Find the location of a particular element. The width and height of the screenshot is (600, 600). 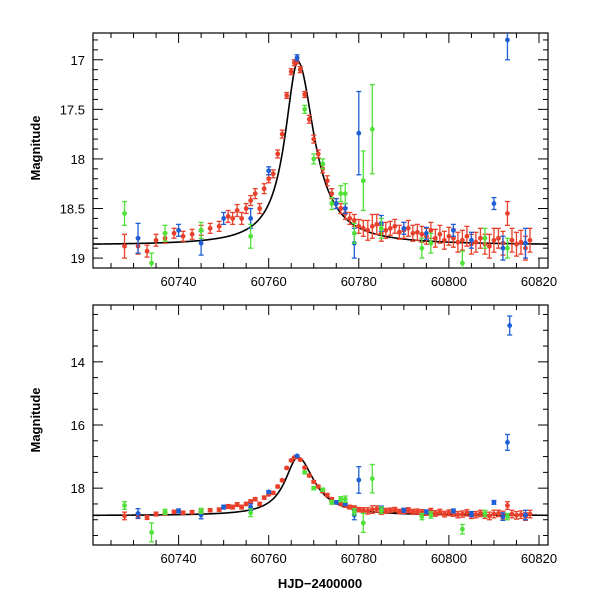

bottom-y-axis-label: Magnitude is located at coordinates (35, 420).